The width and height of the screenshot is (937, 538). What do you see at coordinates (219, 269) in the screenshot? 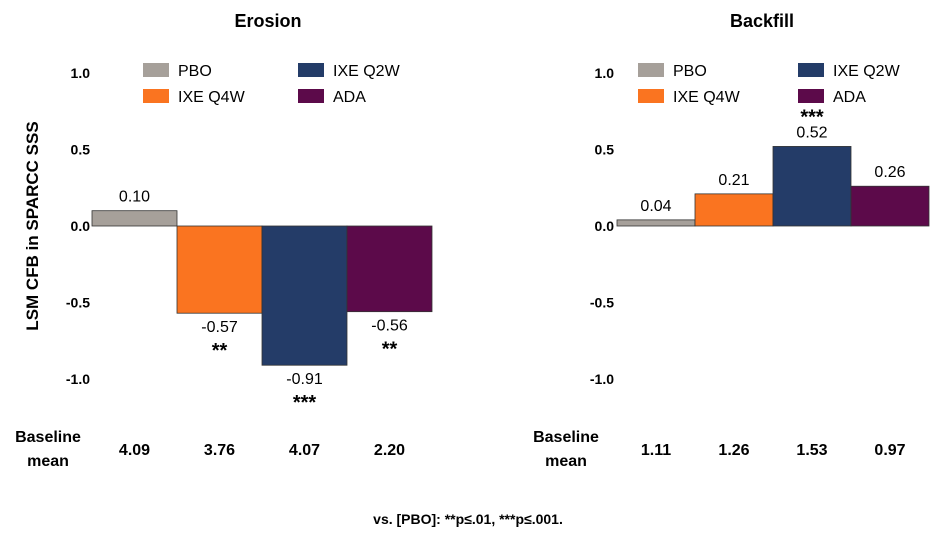
I see `erosion-bar-ixe-q4w` at bounding box center [219, 269].